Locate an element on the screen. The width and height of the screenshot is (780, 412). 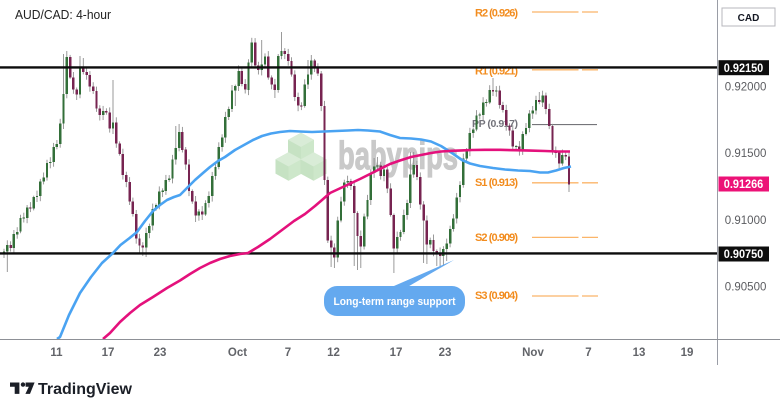
svg-text: CAD is located at coordinates (749, 18).